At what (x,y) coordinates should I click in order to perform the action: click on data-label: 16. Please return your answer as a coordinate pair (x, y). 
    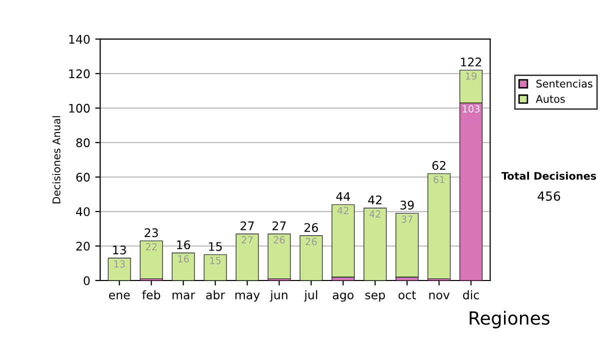
    Looking at the image, I should click on (183, 259).